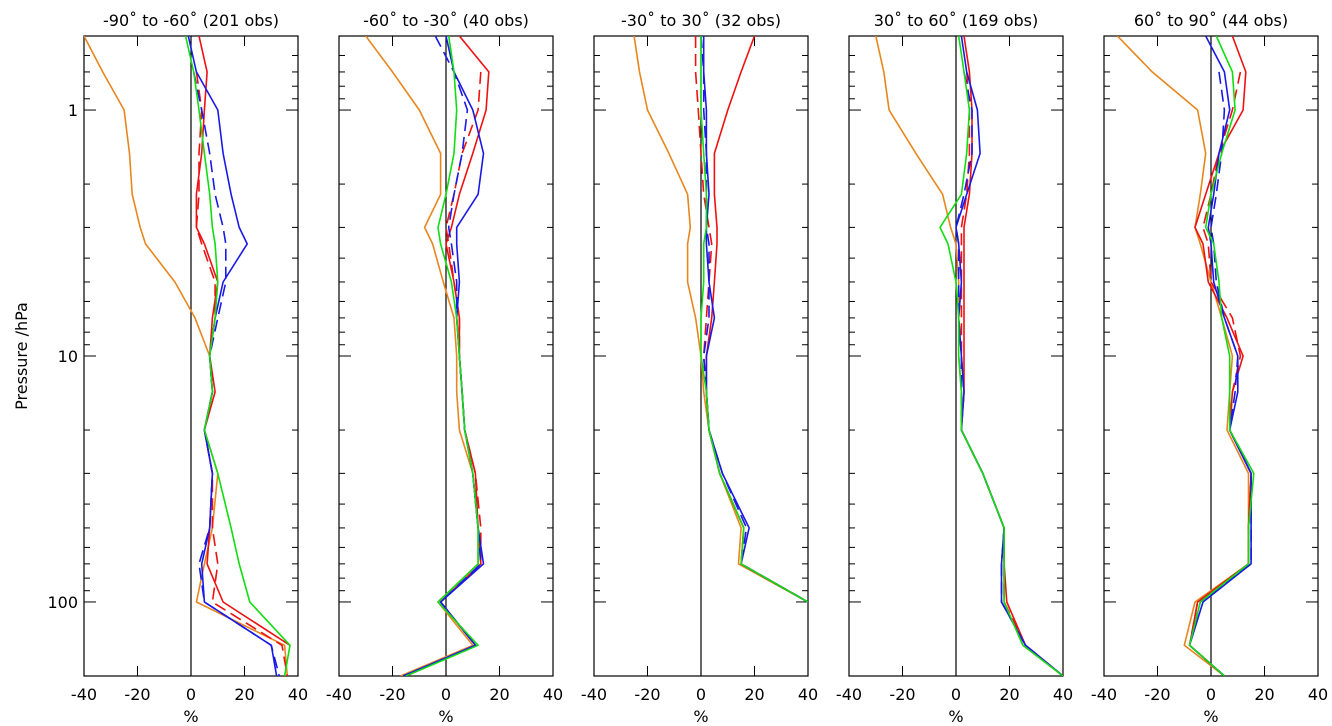  Describe the element at coordinates (68, 356) in the screenshot. I see `y-tick-label: 10` at that location.